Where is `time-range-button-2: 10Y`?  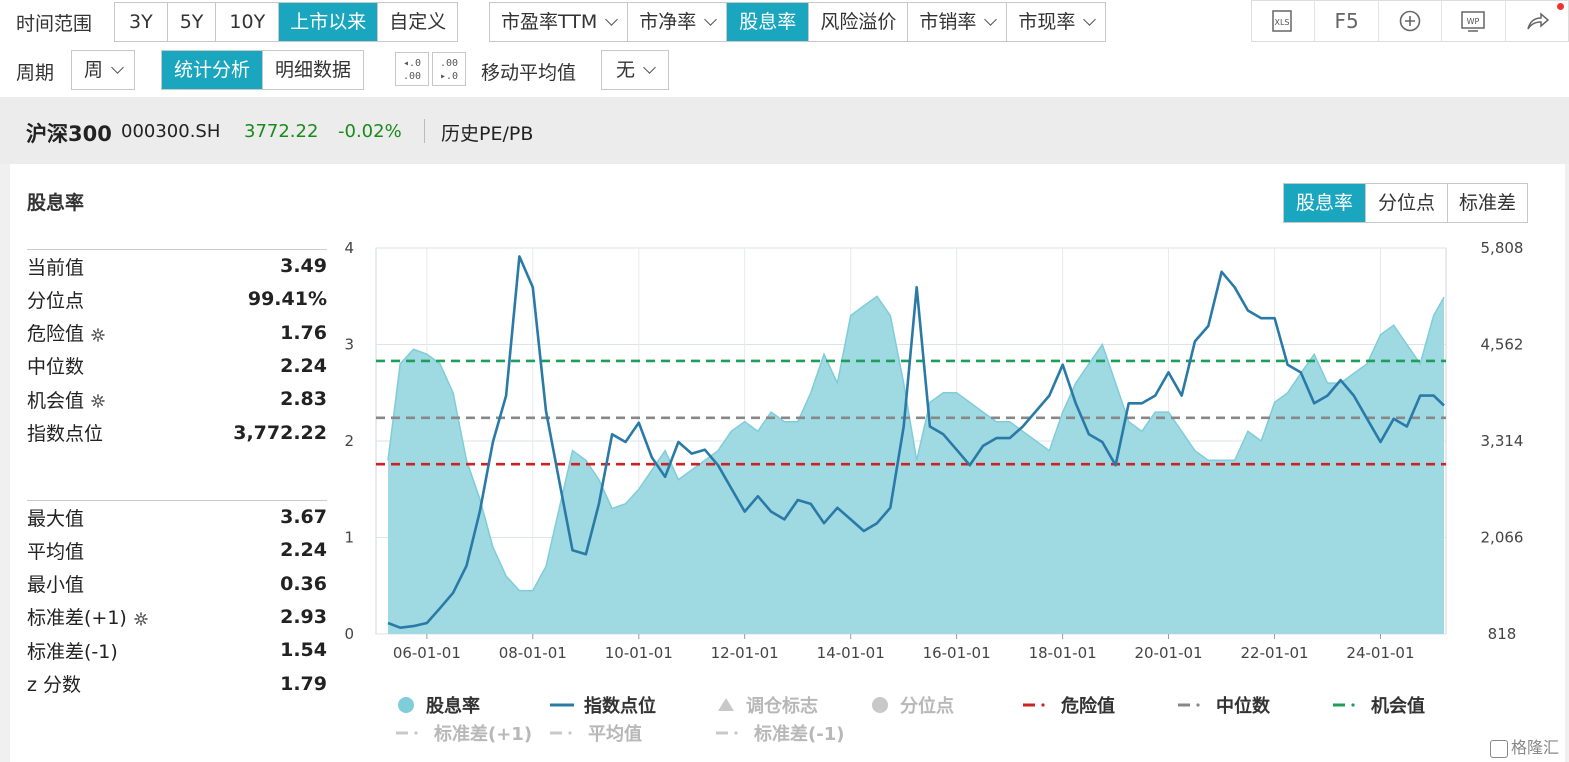 time-range-button-2: 10Y is located at coordinates (248, 22).